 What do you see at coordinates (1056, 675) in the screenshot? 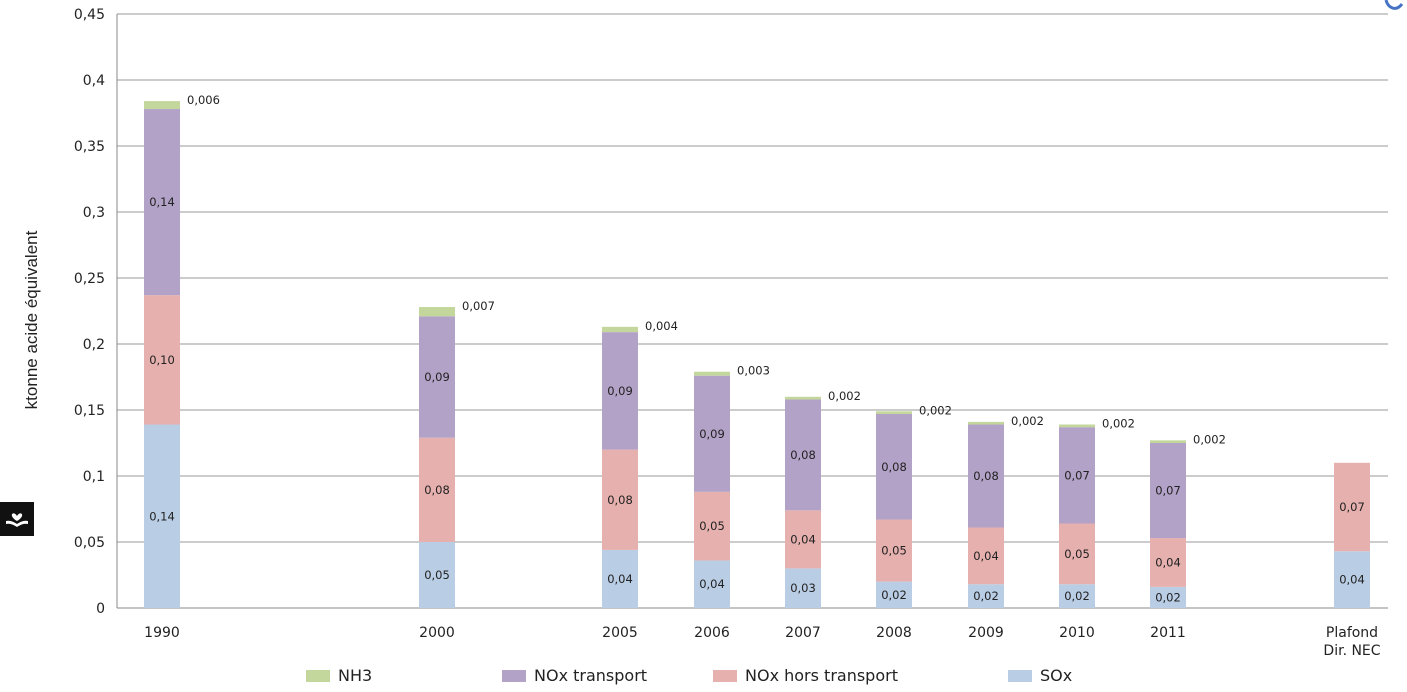
I see `legend-label-sox: SOx` at bounding box center [1056, 675].